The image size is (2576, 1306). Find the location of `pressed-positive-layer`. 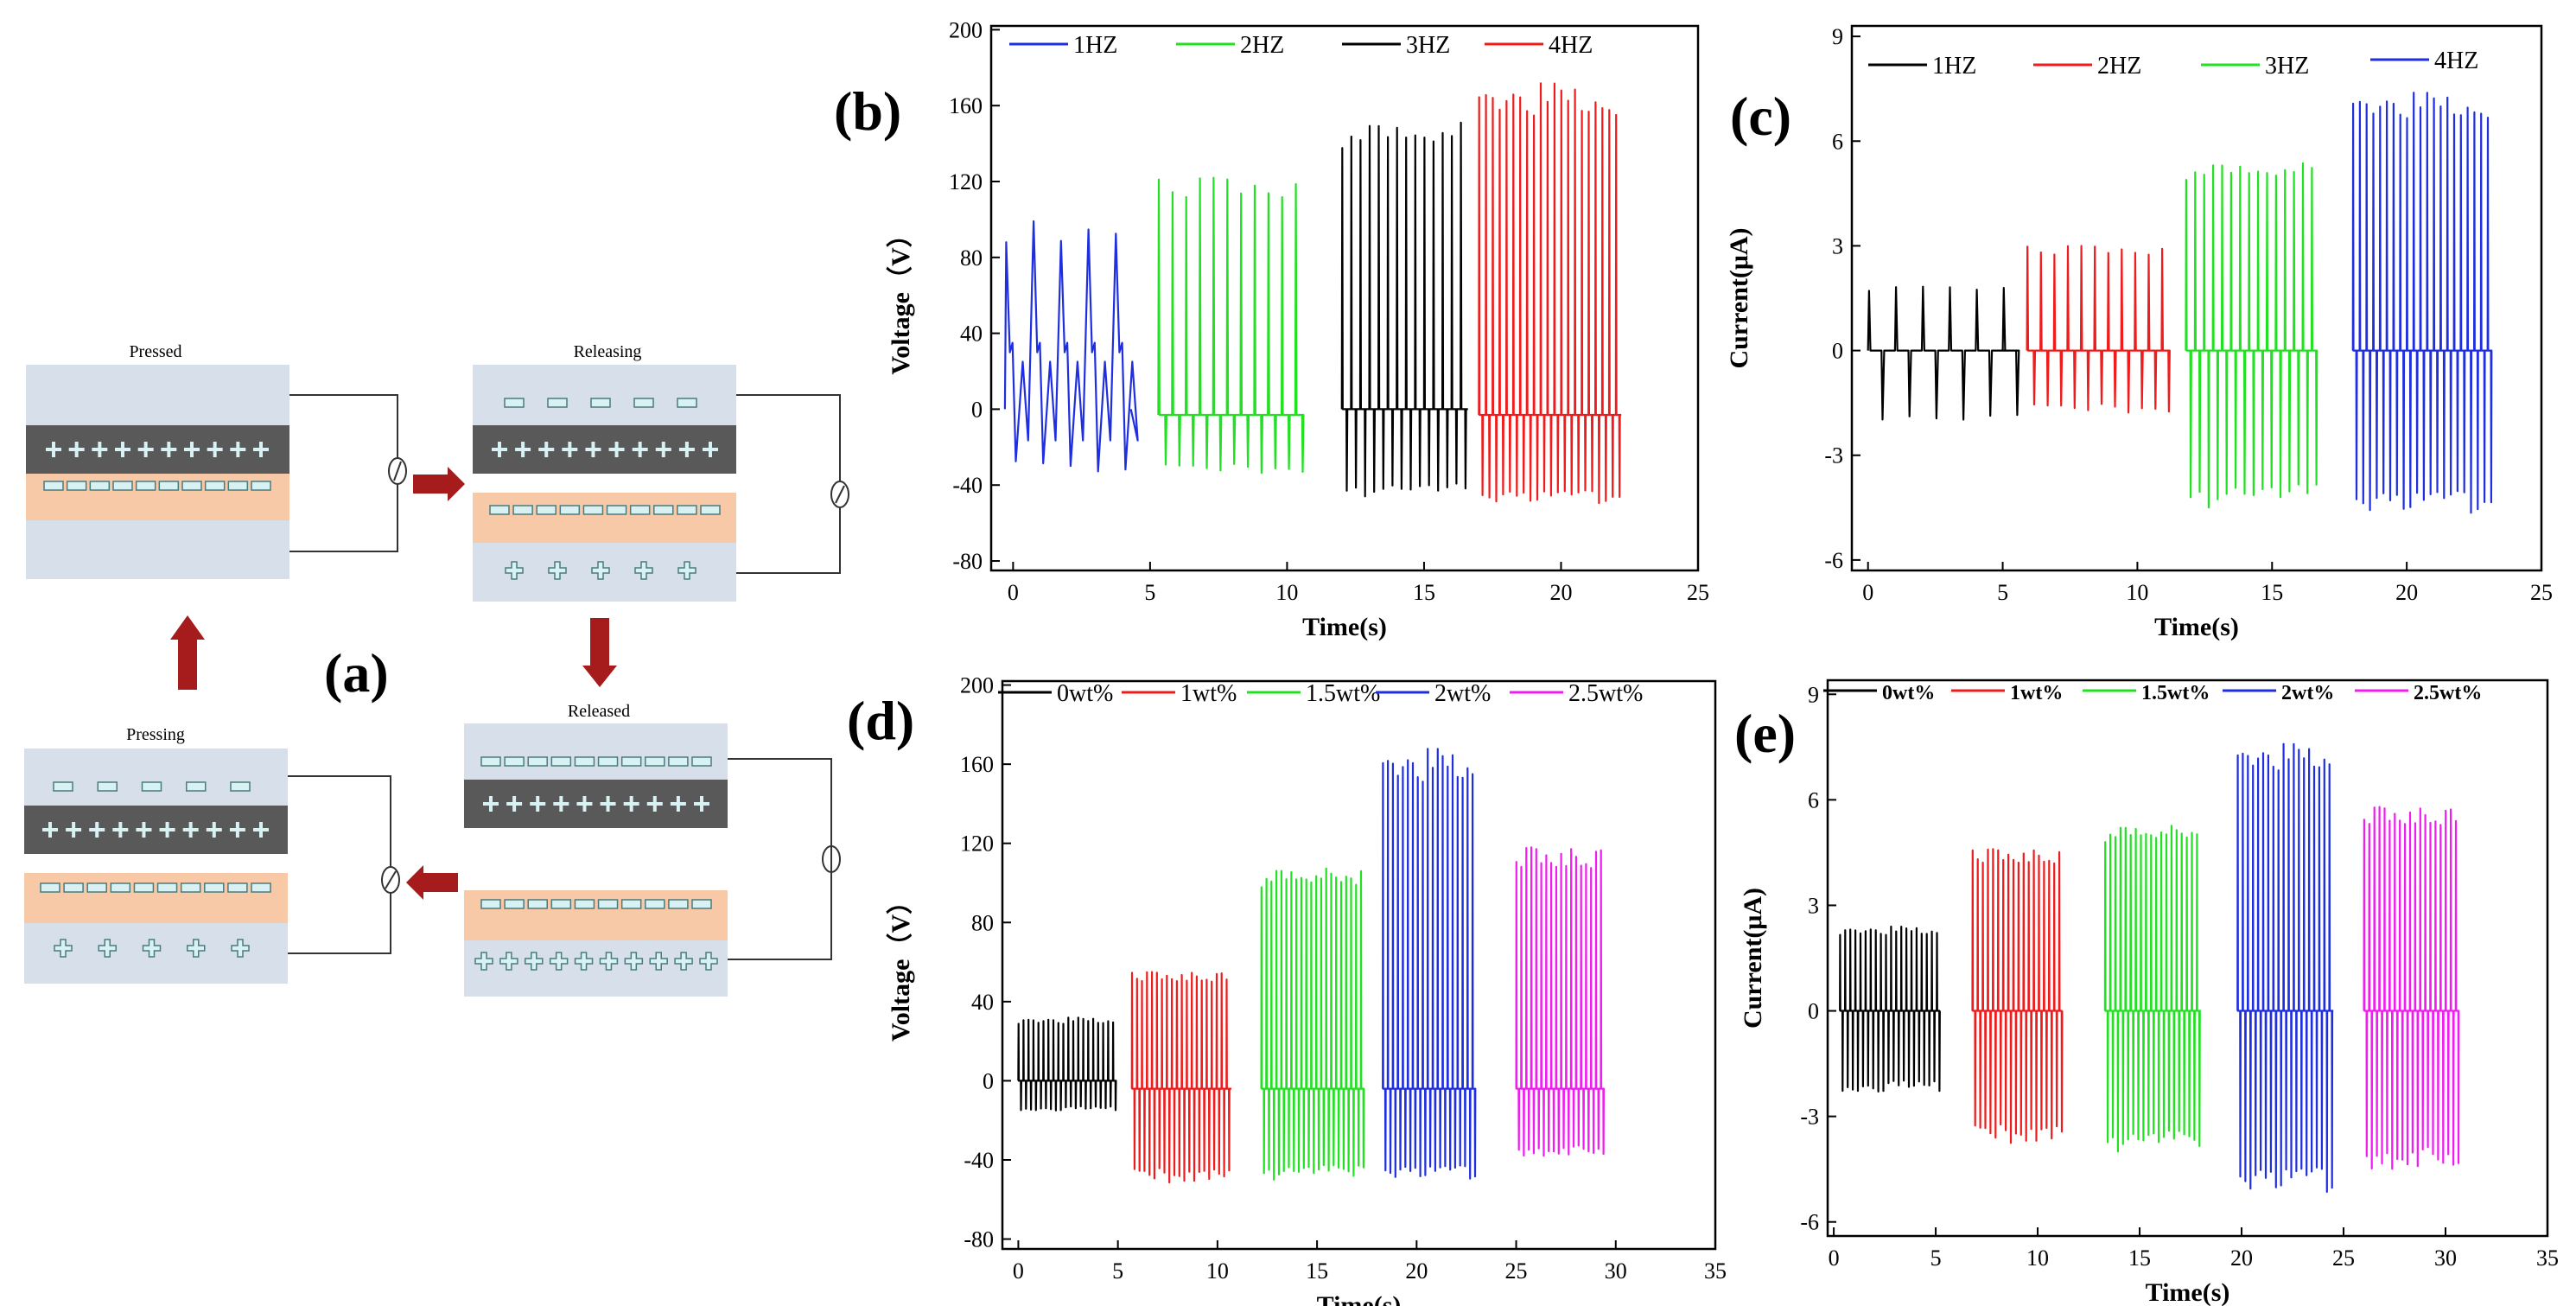

pressed-positive-layer is located at coordinates (157, 449).